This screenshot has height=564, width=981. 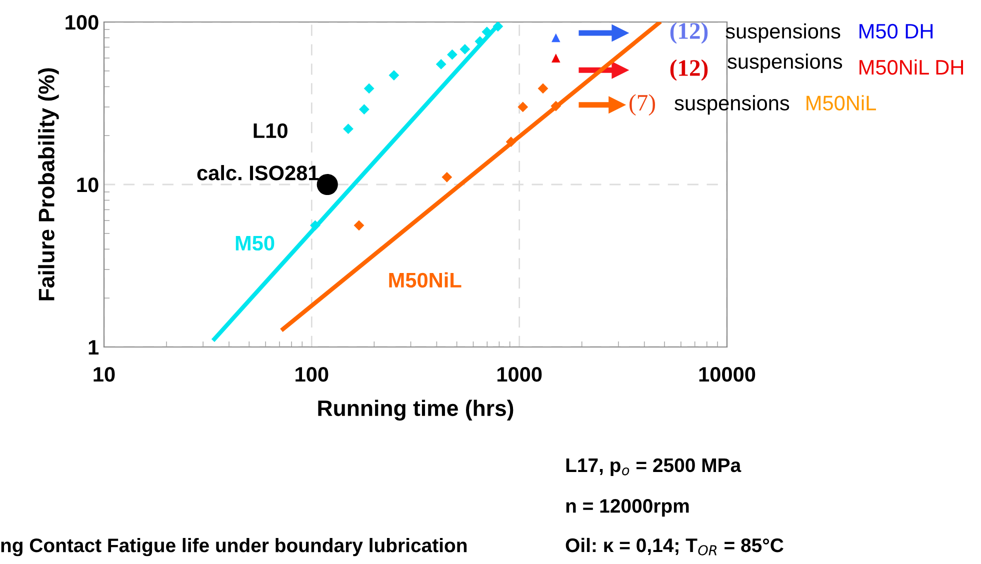 I want to click on text: n = 12000rpm, so click(x=627, y=508).